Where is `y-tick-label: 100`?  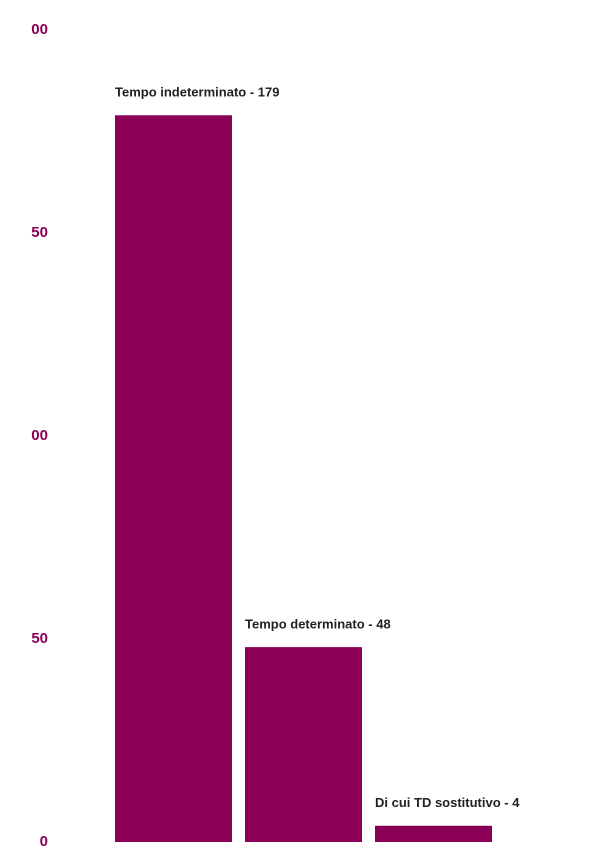
y-tick-label: 100 is located at coordinates (35, 435).